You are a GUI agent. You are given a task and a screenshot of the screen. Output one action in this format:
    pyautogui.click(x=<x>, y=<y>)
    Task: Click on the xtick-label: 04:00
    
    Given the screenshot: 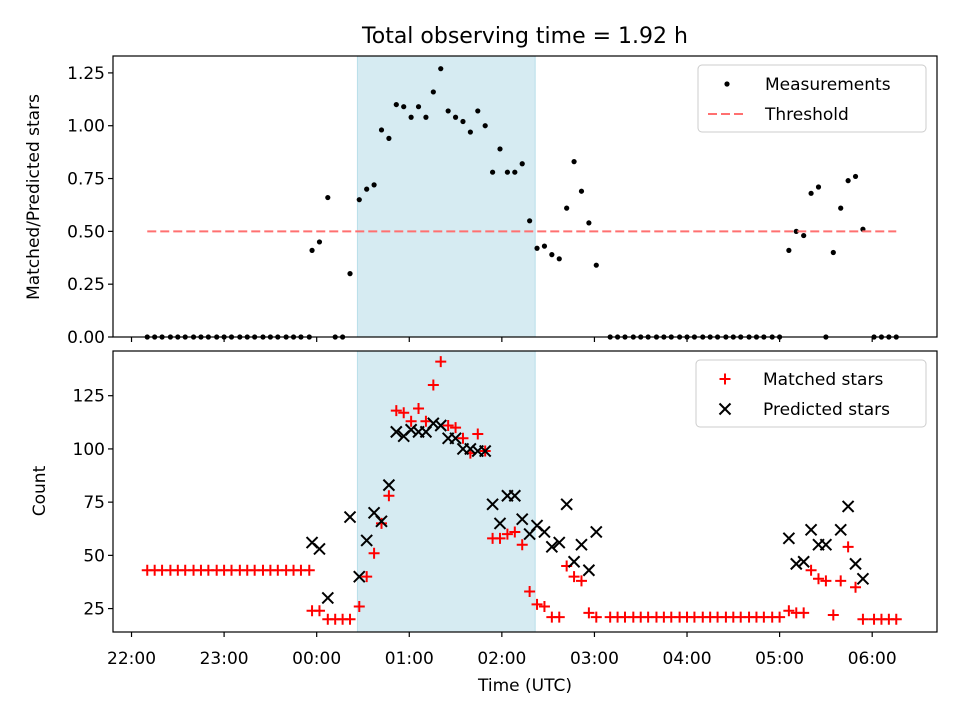 What is the action you would take?
    pyautogui.click(x=687, y=659)
    